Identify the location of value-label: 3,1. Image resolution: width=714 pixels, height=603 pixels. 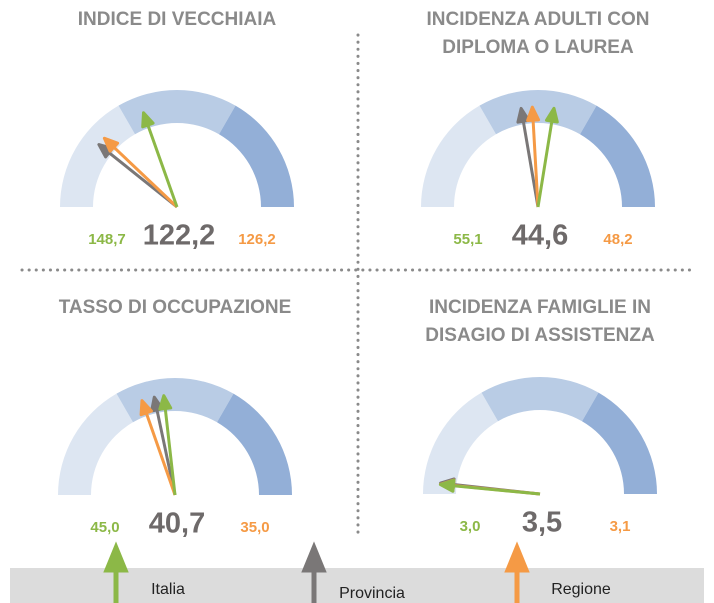
(620, 526).